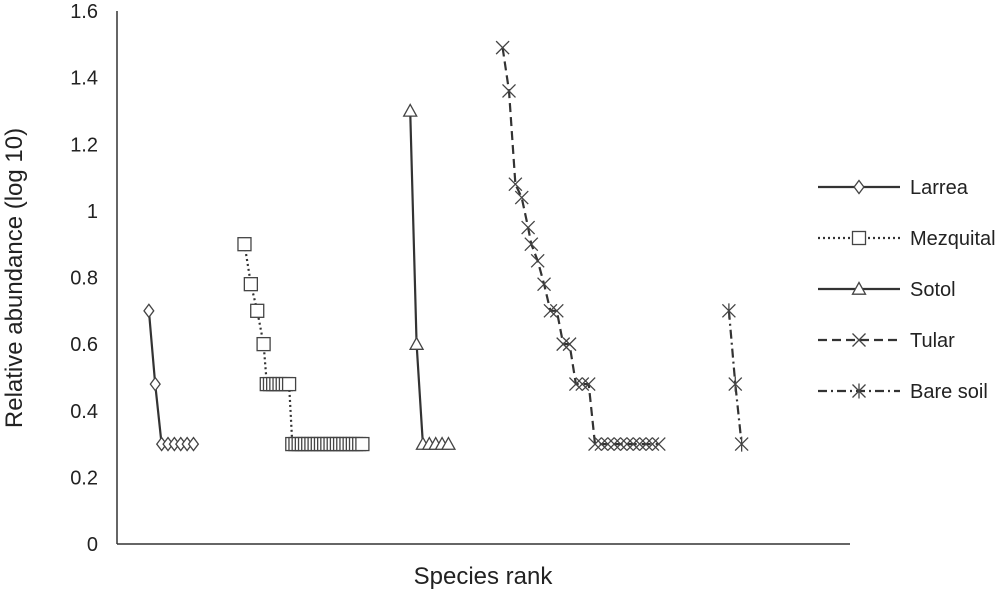  Describe the element at coordinates (953, 239) in the screenshot. I see `legend-label-mezquital: Mezquital` at that location.